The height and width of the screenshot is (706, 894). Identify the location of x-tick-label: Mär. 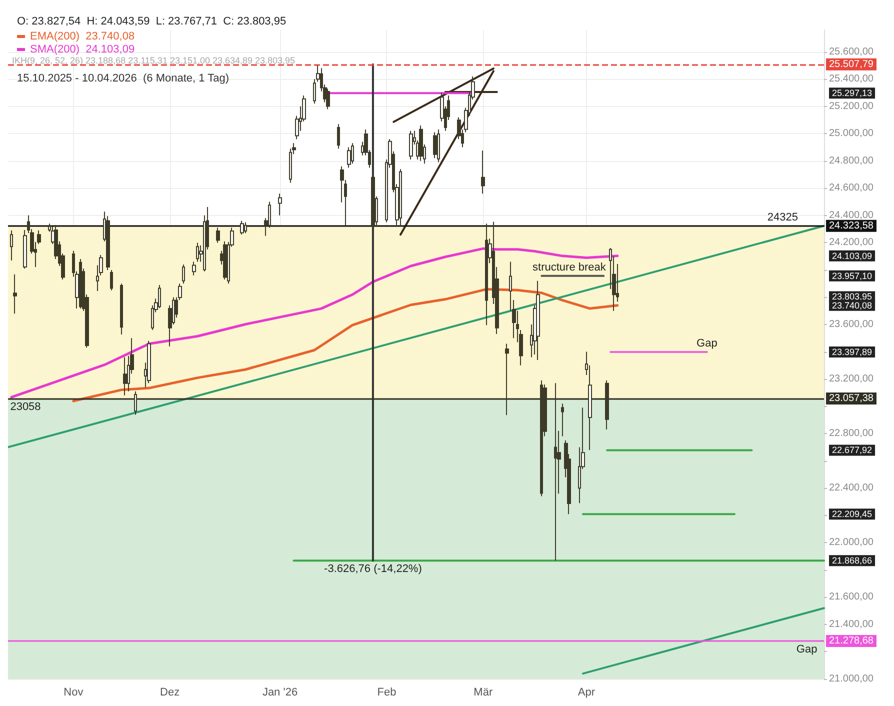
(483, 692).